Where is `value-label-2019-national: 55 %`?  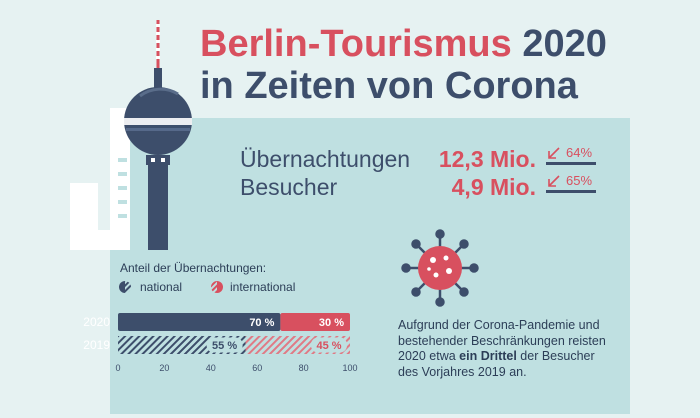
value-label-2019-national: 55 % is located at coordinates (224, 346).